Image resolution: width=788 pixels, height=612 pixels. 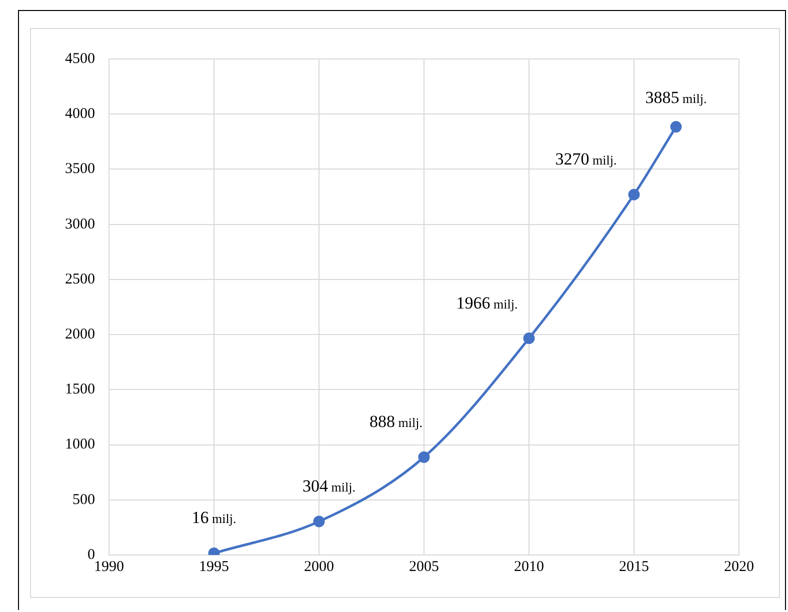 I want to click on y-tick-label: 4500, so click(x=80, y=58).